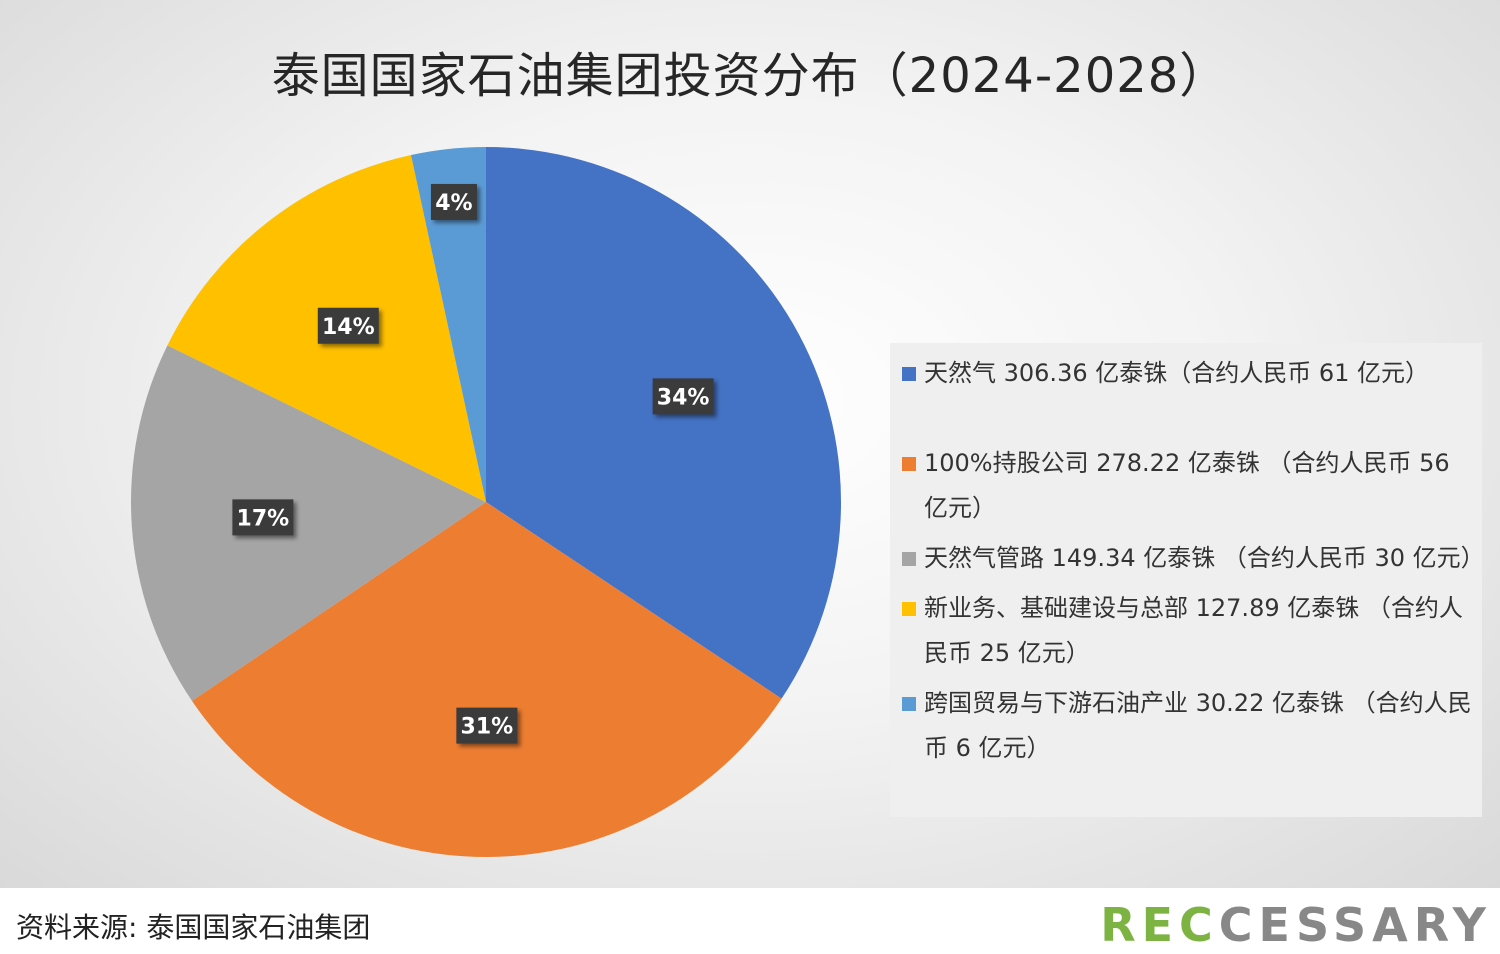 This screenshot has width=1500, height=954. What do you see at coordinates (1159, 925) in the screenshot?
I see `logo-part-1: REC` at bounding box center [1159, 925].